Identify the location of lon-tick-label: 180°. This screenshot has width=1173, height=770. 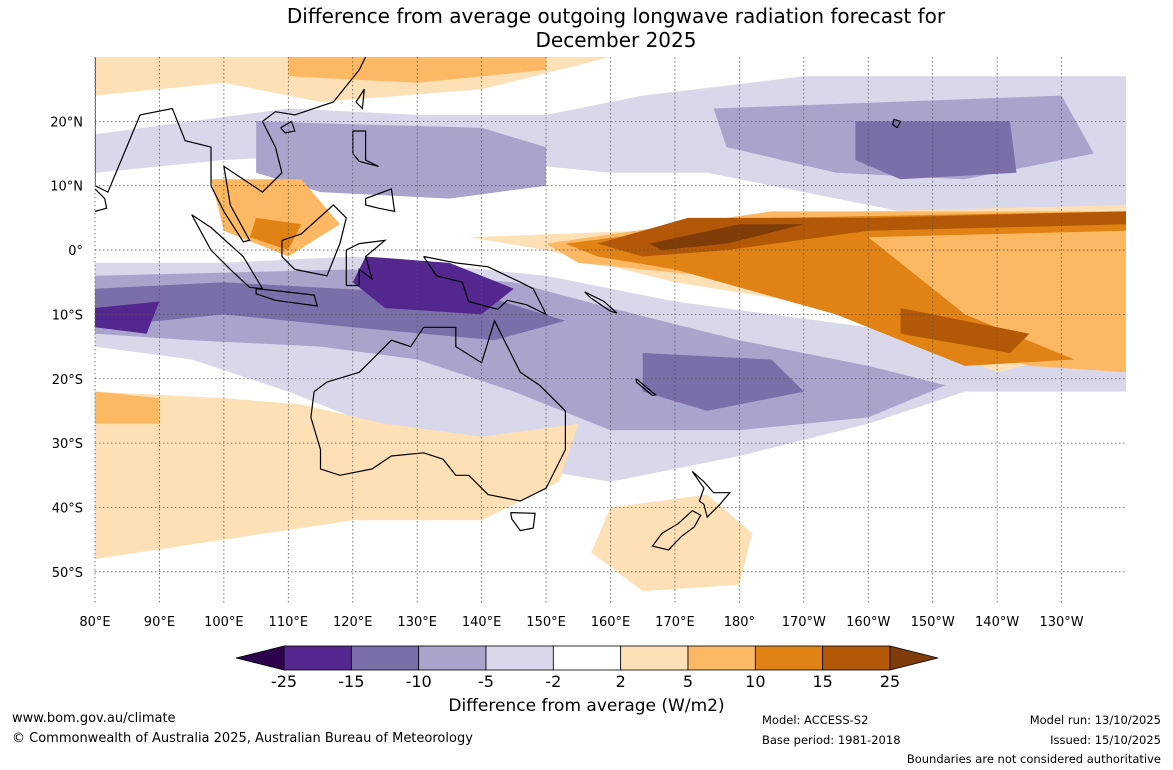
(739, 622).